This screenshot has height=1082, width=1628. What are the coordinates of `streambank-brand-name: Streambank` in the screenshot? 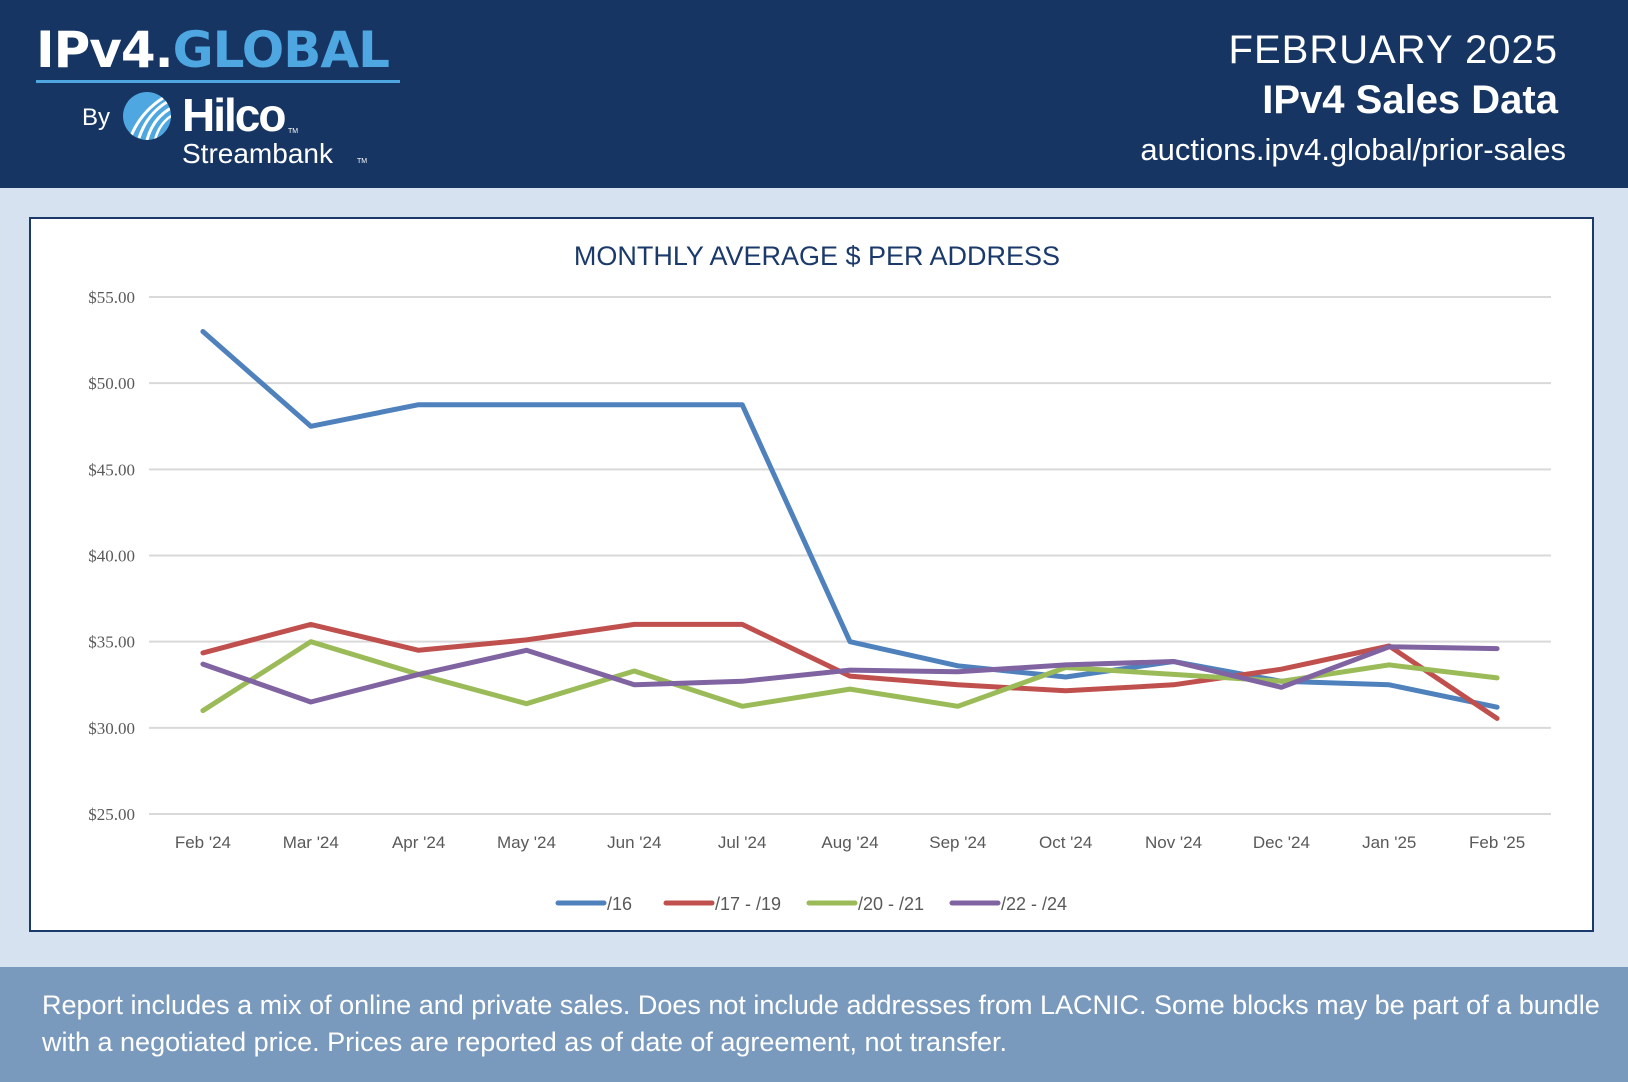 It's located at (257, 153).